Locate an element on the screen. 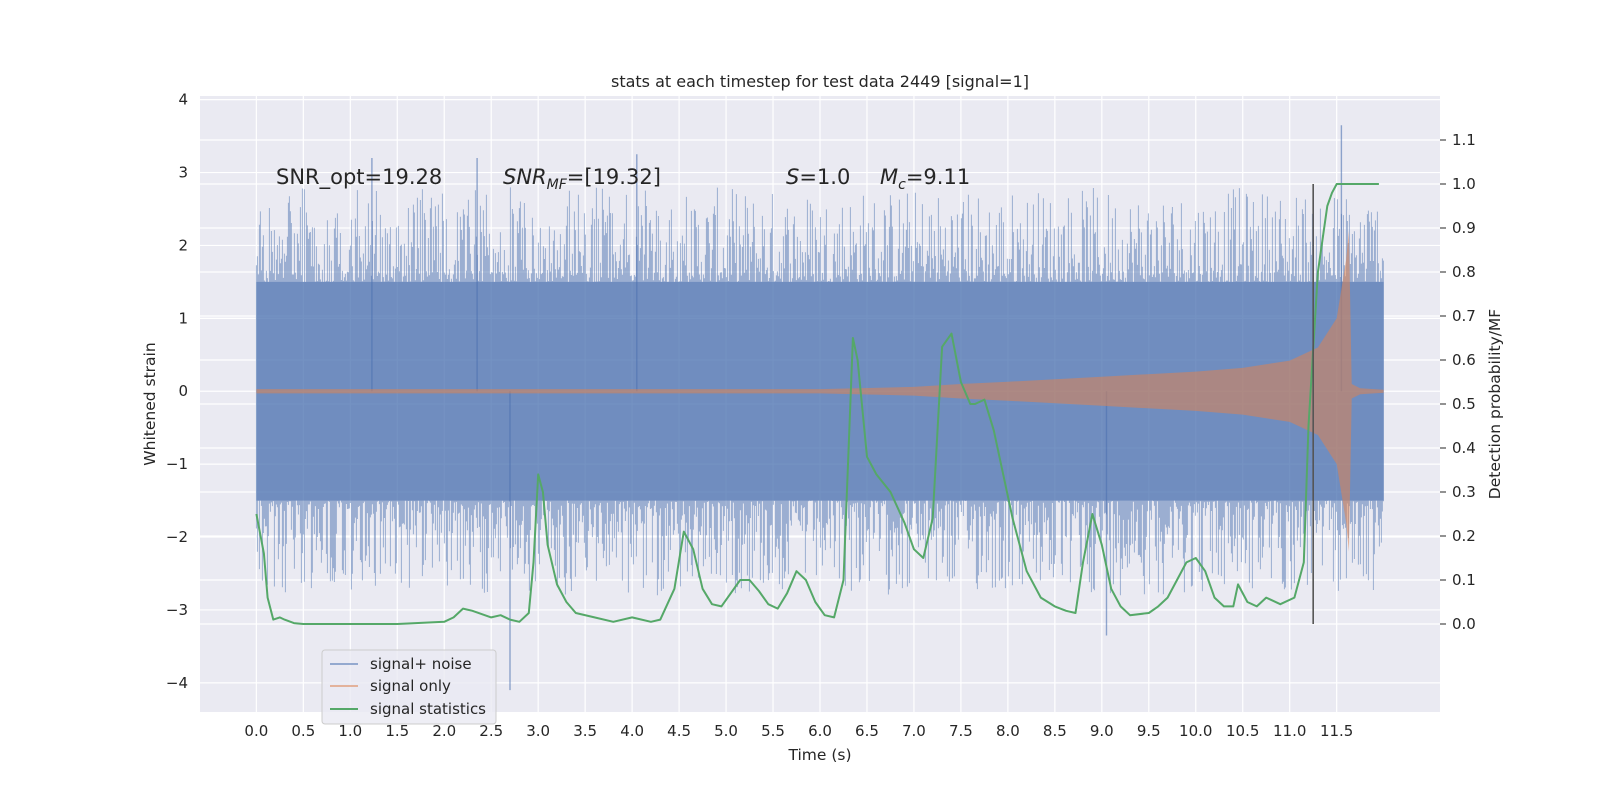  legend-label-signal-statistics: signal statistics is located at coordinates (428, 709).